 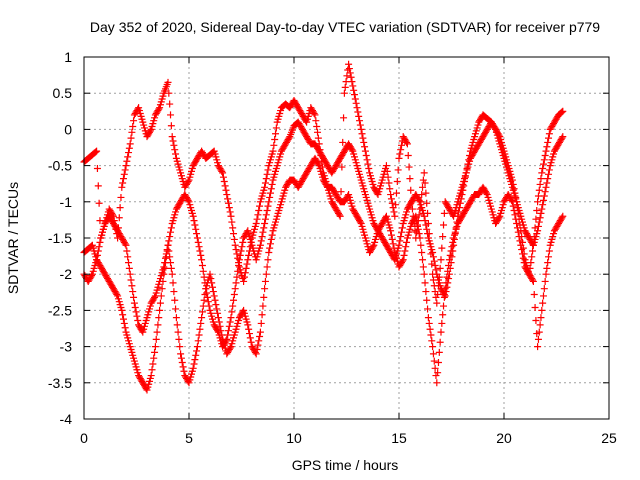 What do you see at coordinates (68, 57) in the screenshot?
I see `y-tick-label: 1` at bounding box center [68, 57].